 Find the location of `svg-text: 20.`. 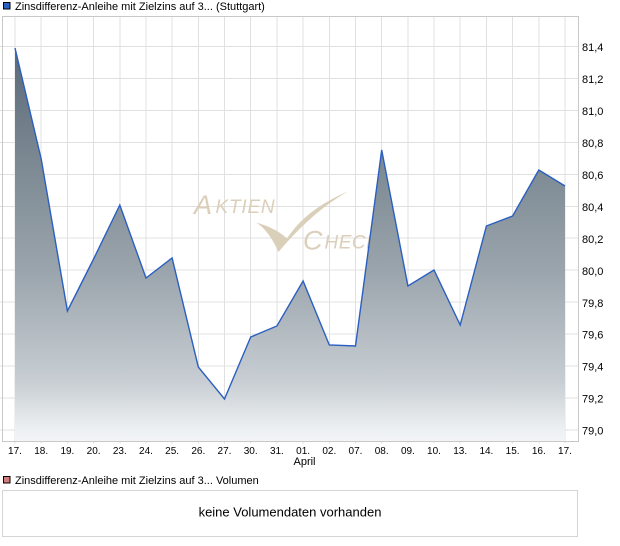

svg-text: 20. is located at coordinates (94, 451).